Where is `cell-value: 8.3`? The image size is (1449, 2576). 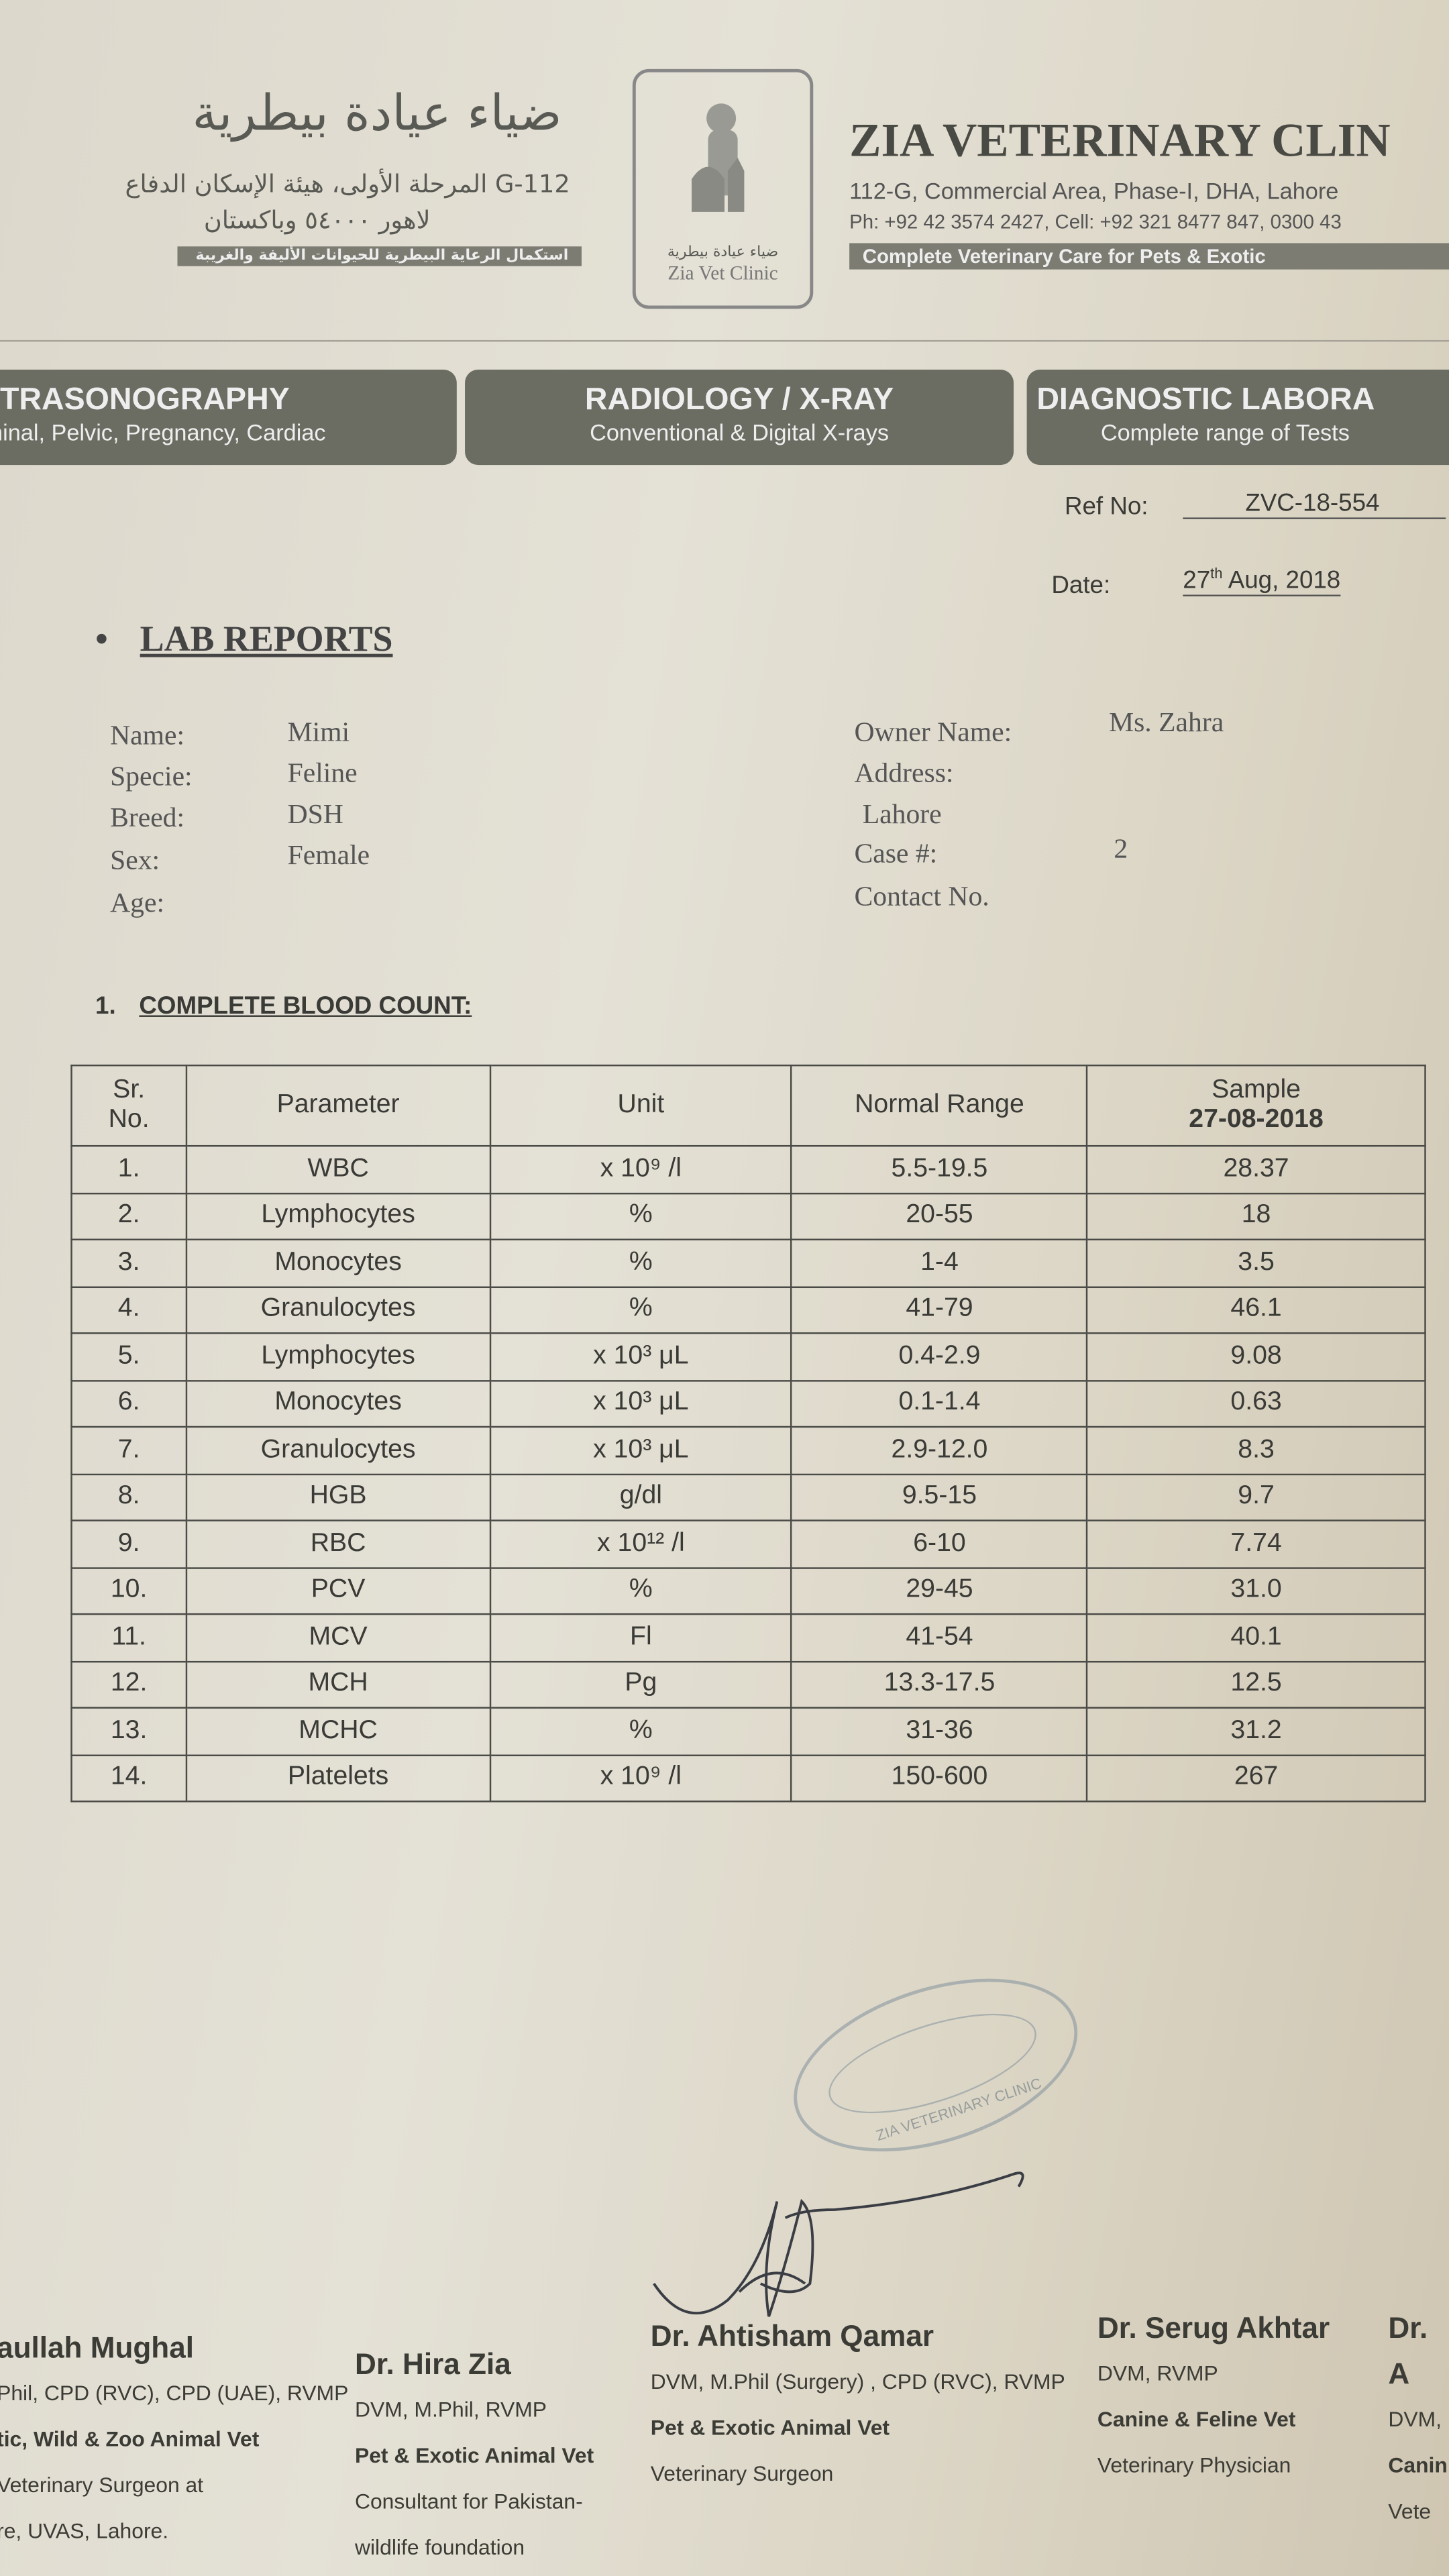 cell-value: 8.3 is located at coordinates (1256, 1450).